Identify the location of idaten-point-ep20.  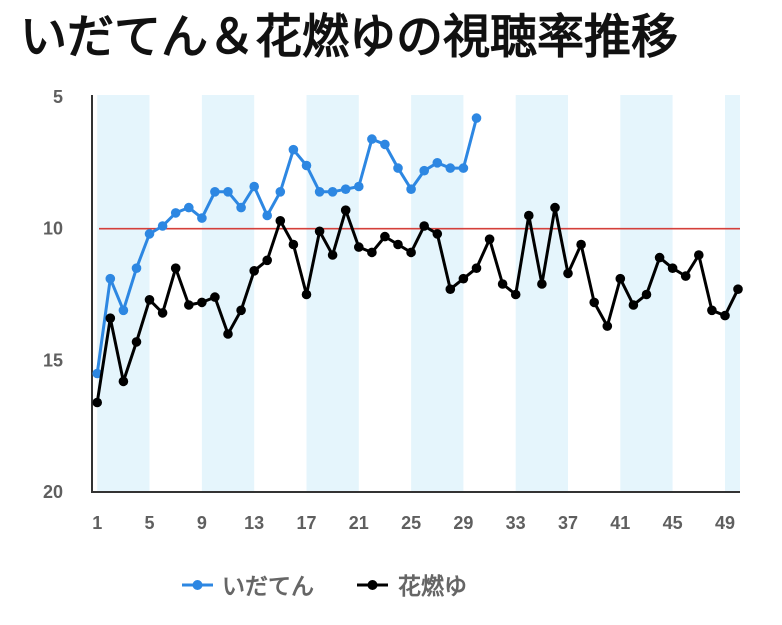
(345, 189).